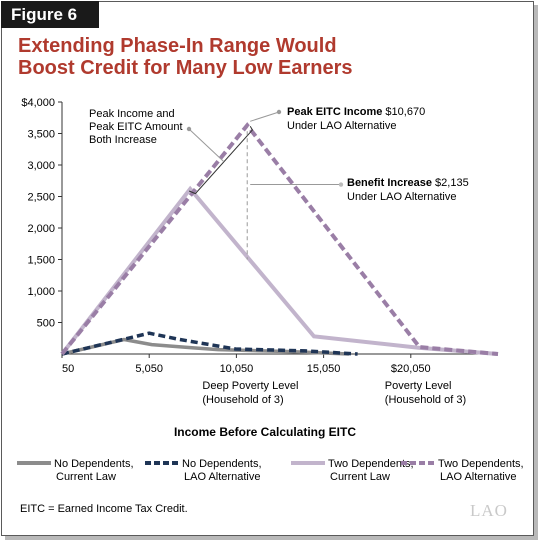  I want to click on y-tick-label-0: 500, so click(46, 324).